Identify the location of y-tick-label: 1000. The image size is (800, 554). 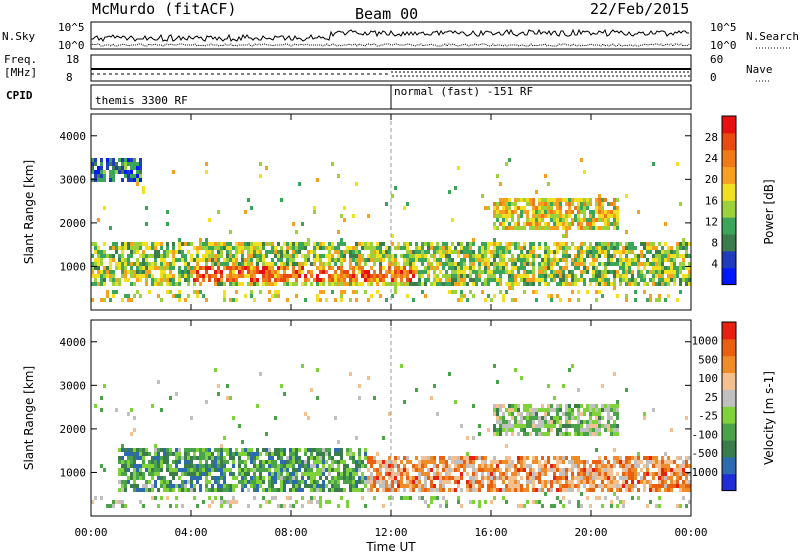
(73, 266).